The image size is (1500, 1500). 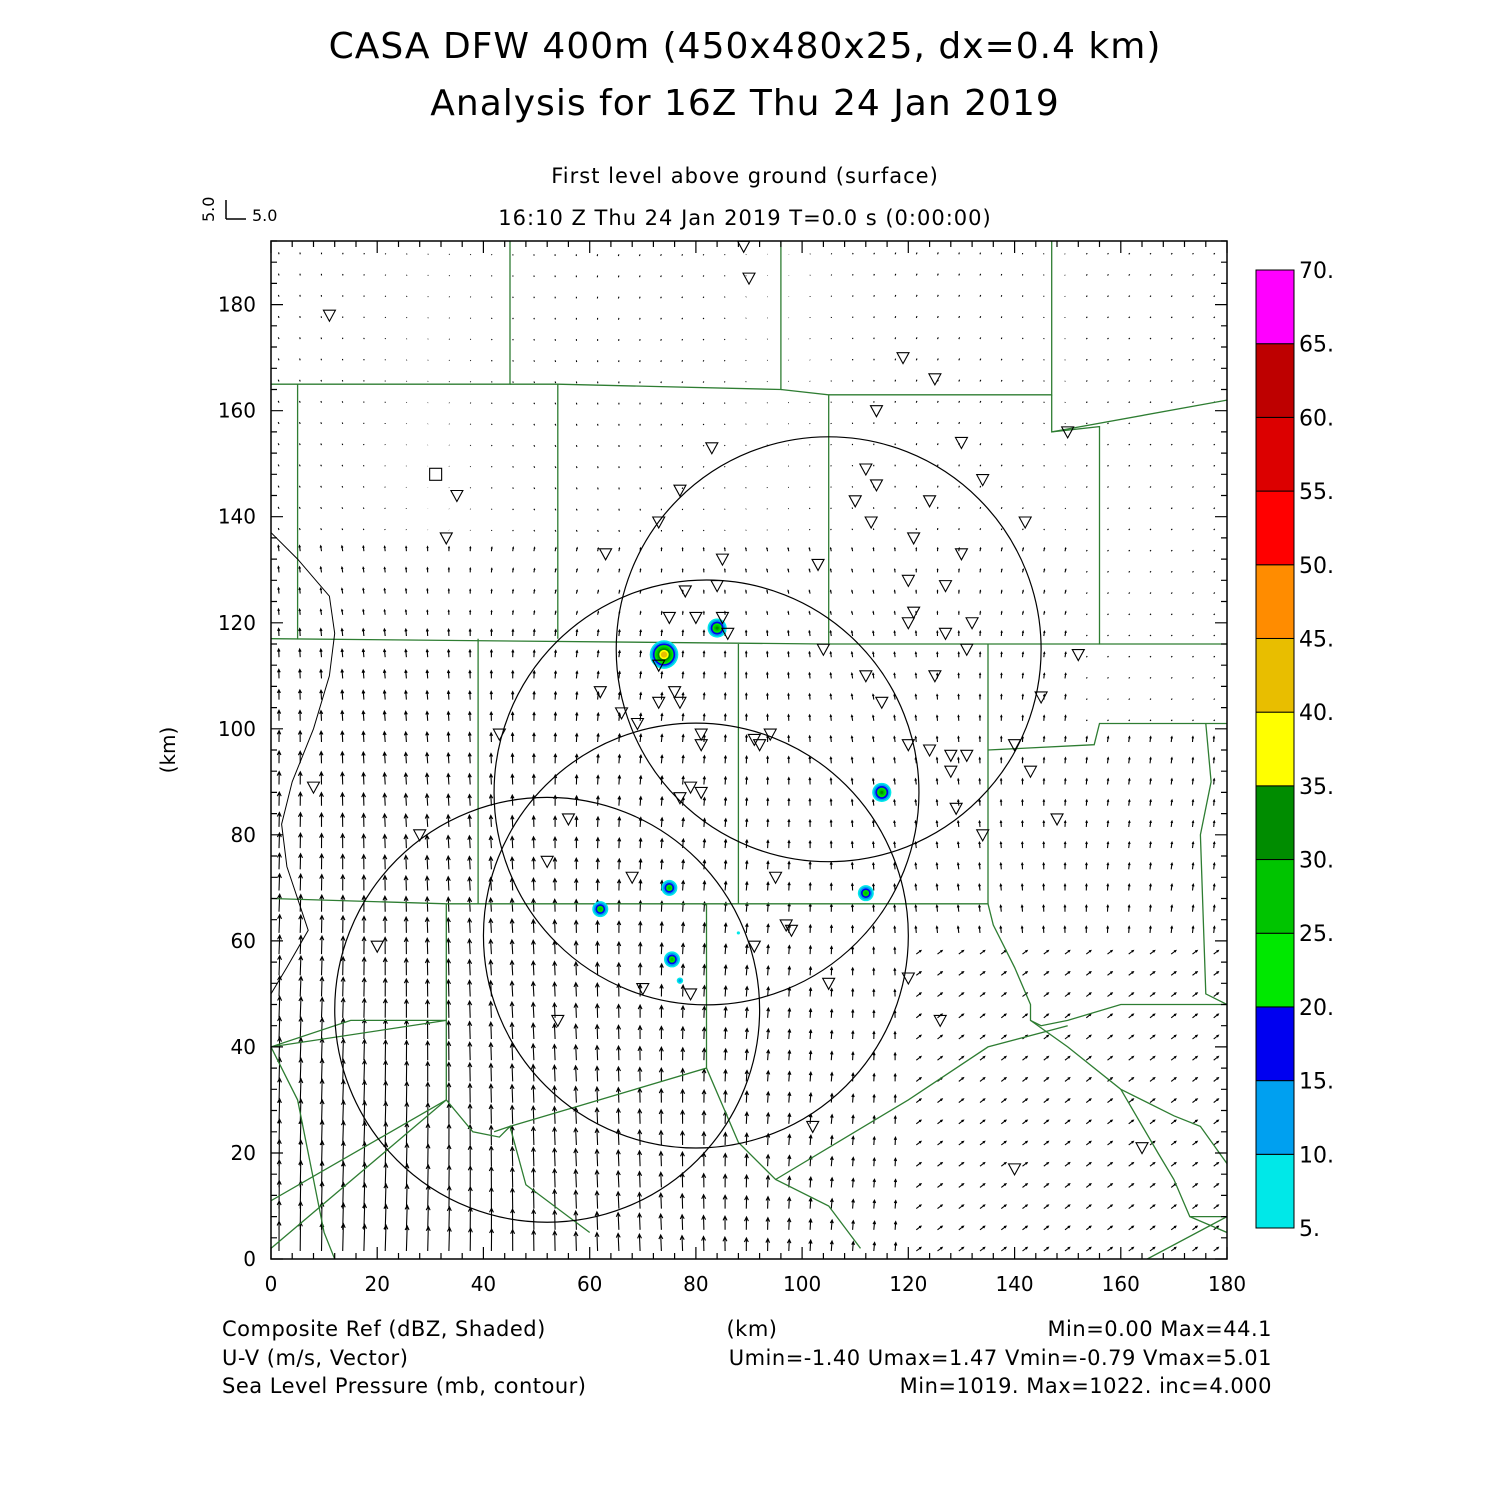 What do you see at coordinates (168, 750) in the screenshot?
I see `y-axis-label: (km)` at bounding box center [168, 750].